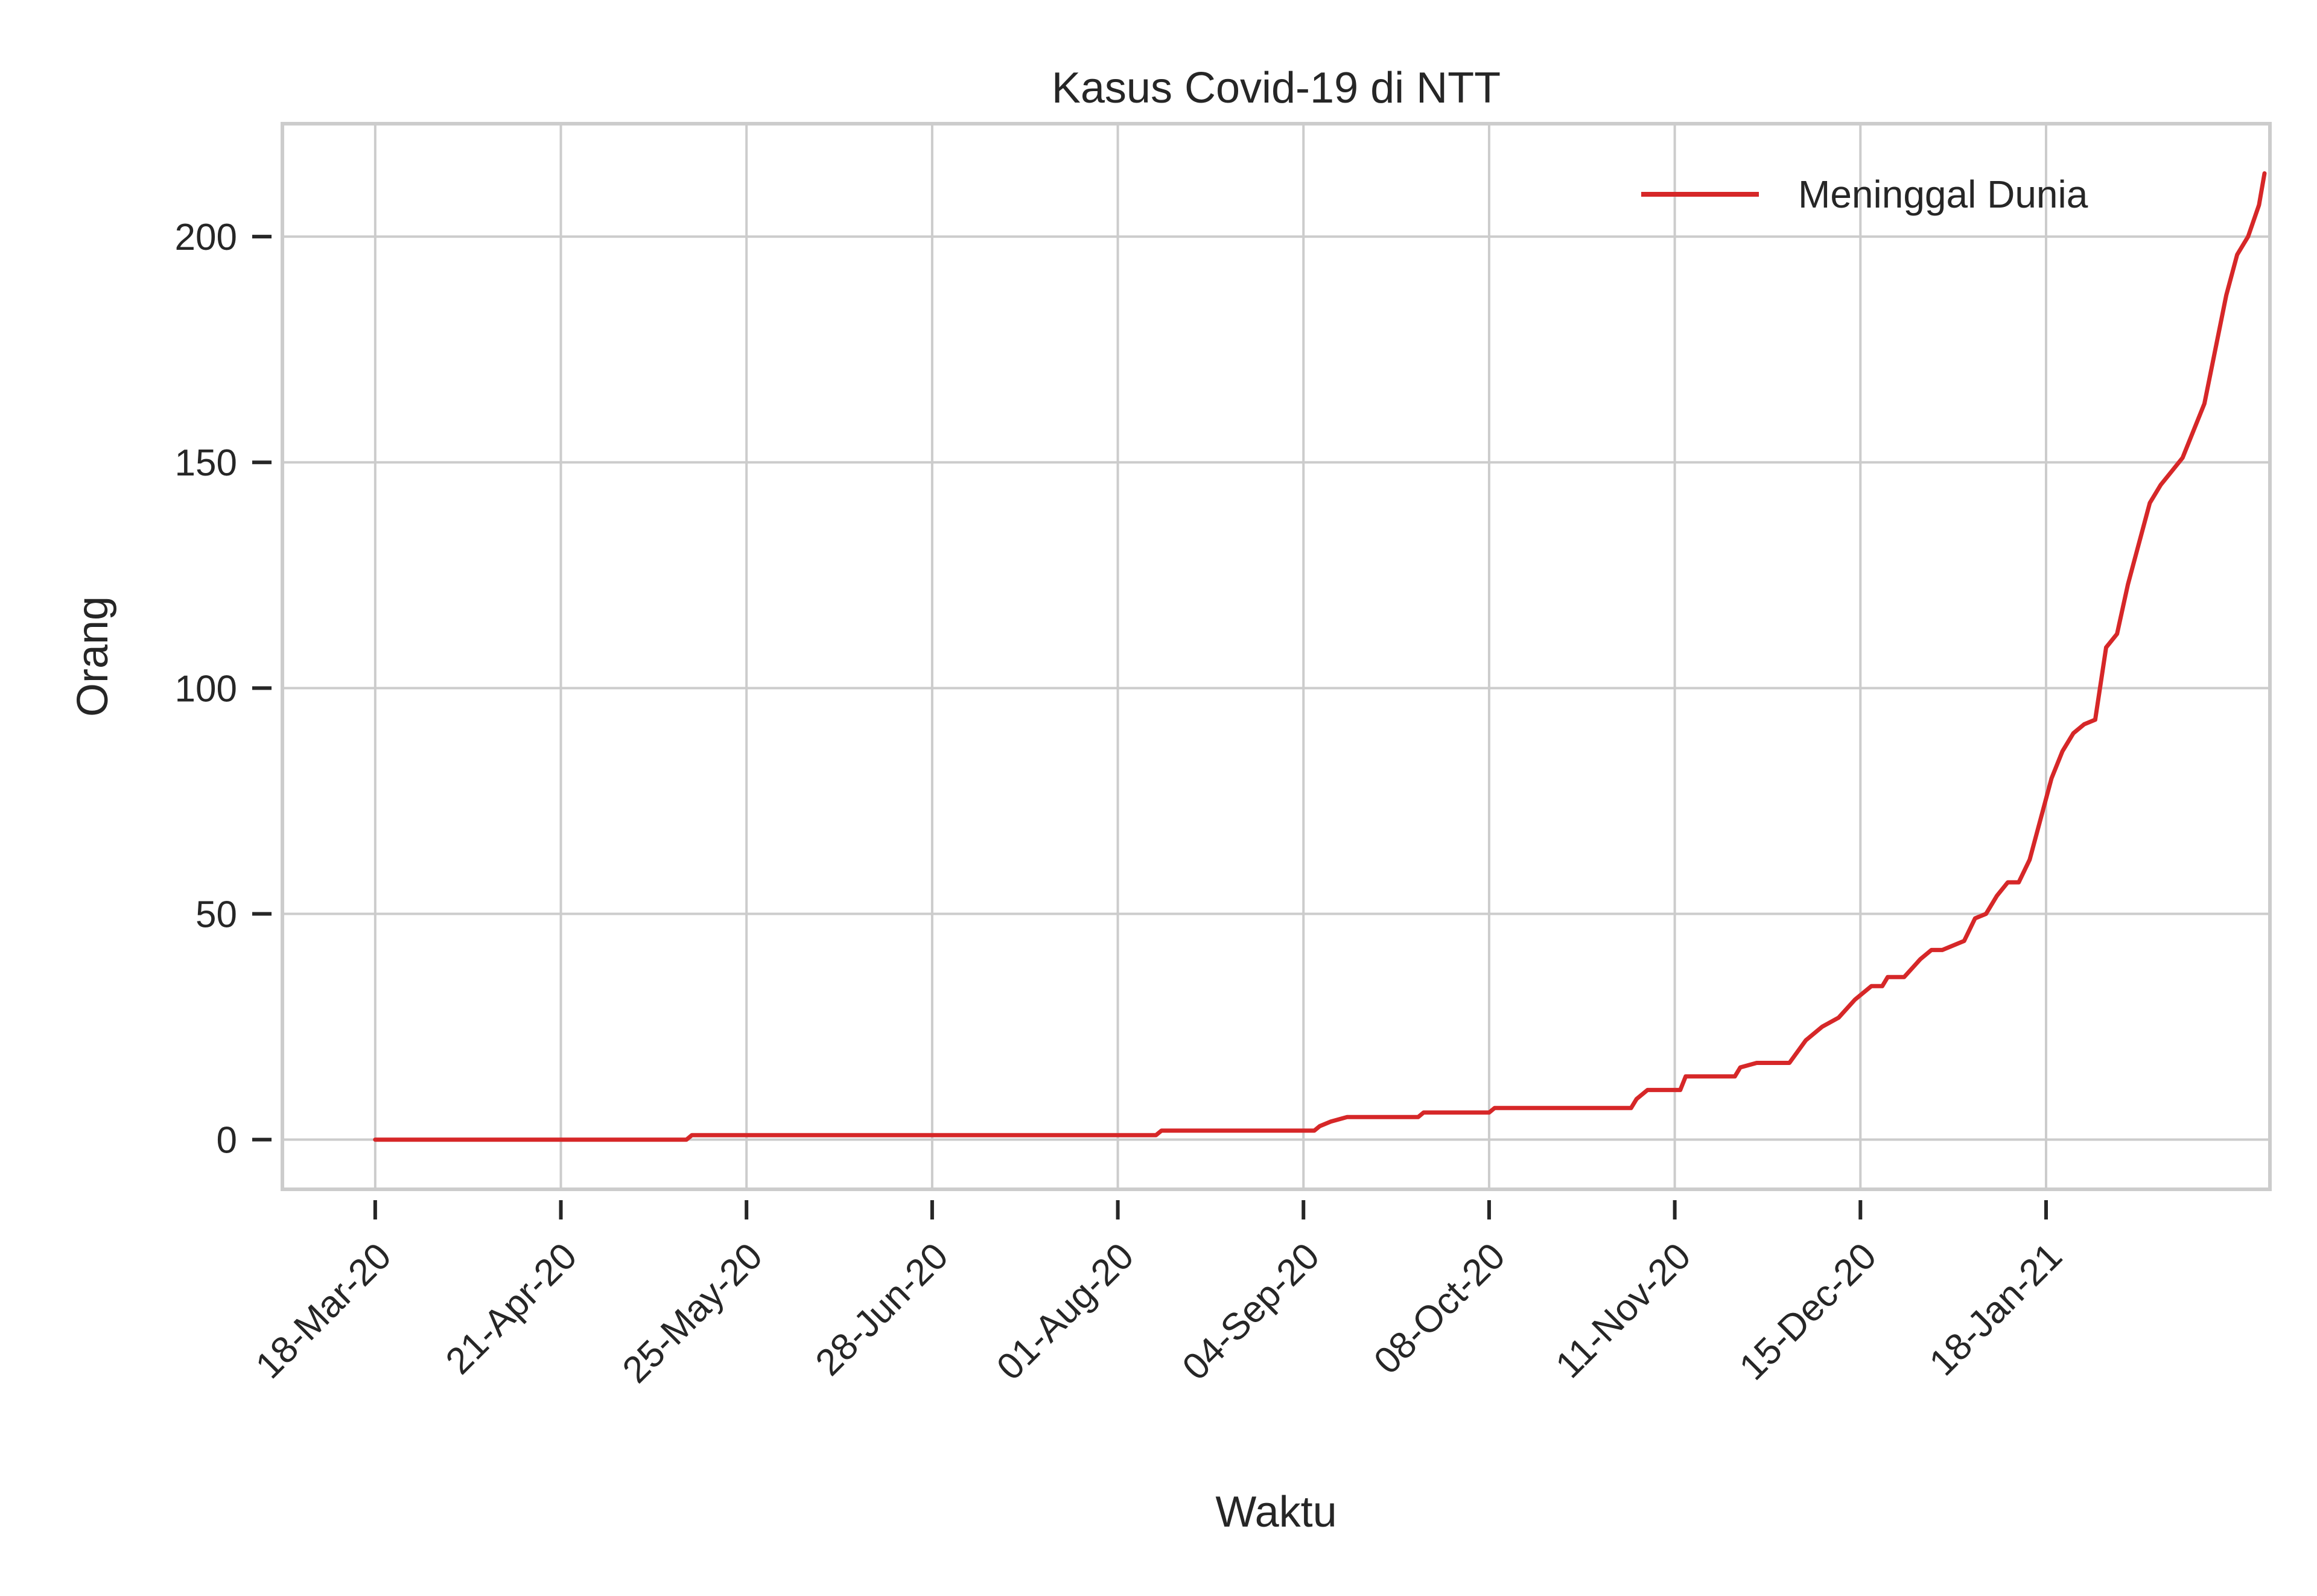 This screenshot has height=1596, width=2317. What do you see at coordinates (216, 915) in the screenshot?
I see `y-tick-label: 50` at bounding box center [216, 915].